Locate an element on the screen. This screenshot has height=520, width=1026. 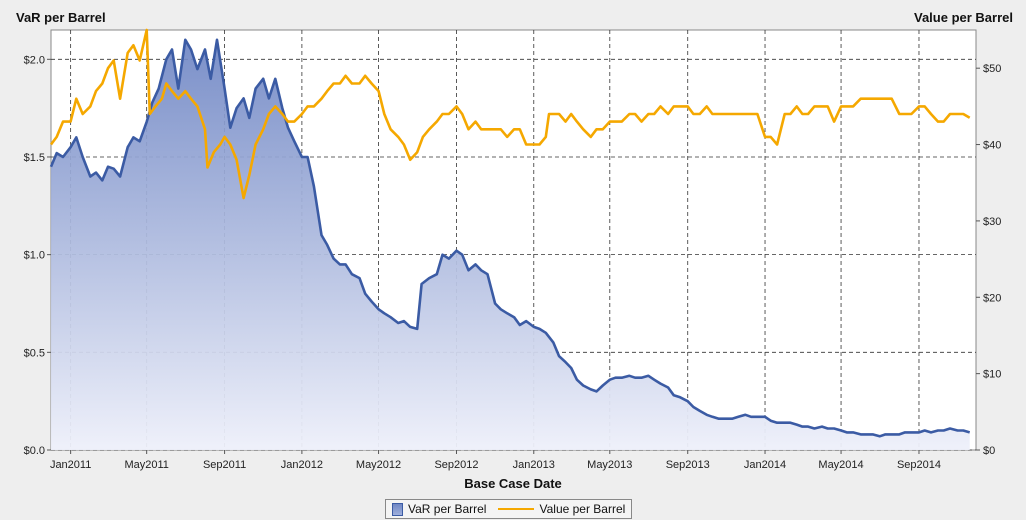
x-tick-label: May2014 is located at coordinates (840, 465).